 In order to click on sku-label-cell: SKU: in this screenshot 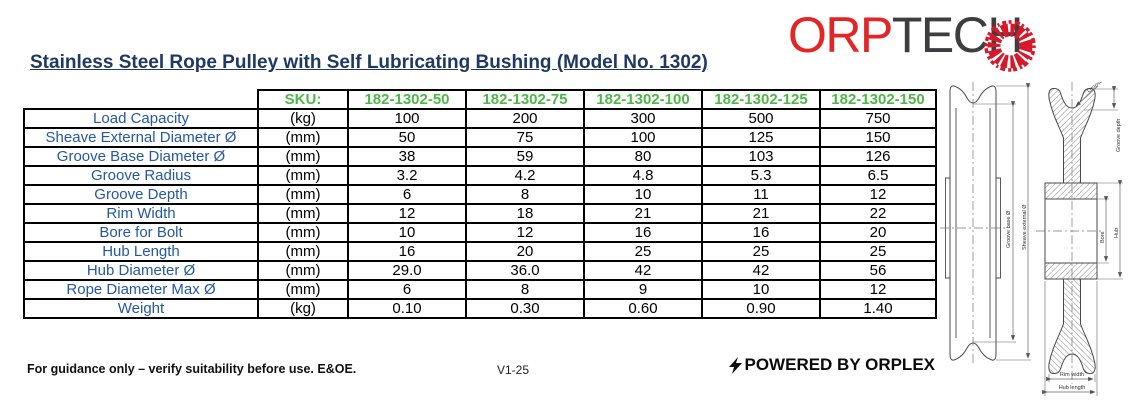, I will do `click(303, 99)`.